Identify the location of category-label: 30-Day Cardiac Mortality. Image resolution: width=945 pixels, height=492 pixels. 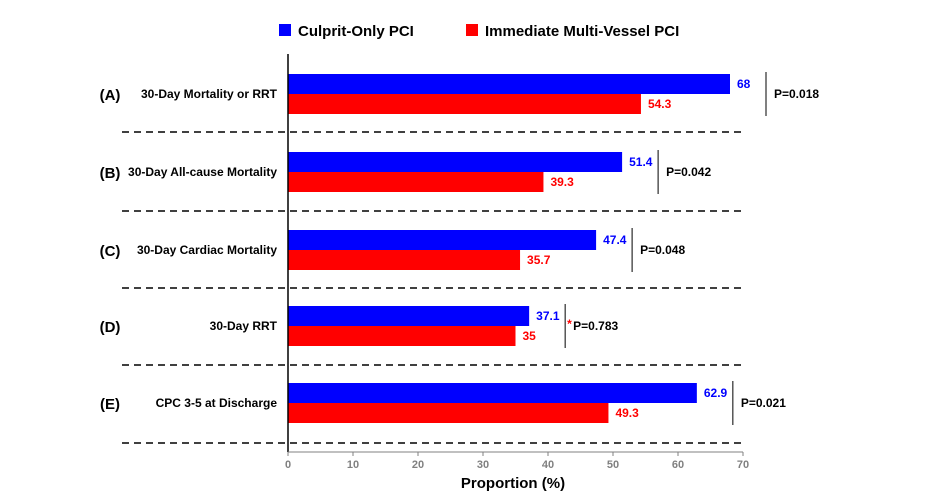
(207, 250).